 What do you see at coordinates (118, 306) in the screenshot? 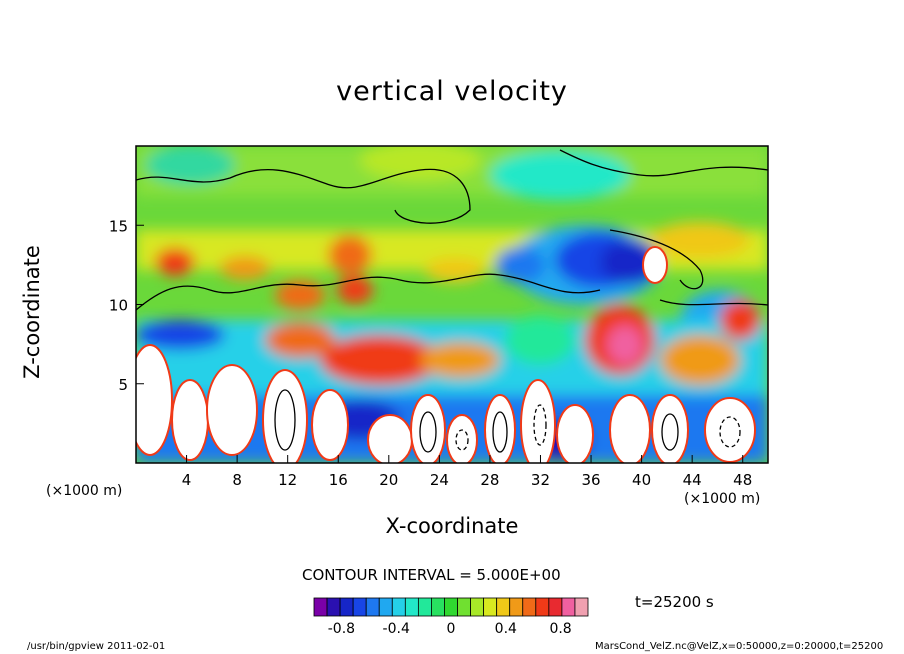
I see `y-tick-label: 10` at bounding box center [118, 306].